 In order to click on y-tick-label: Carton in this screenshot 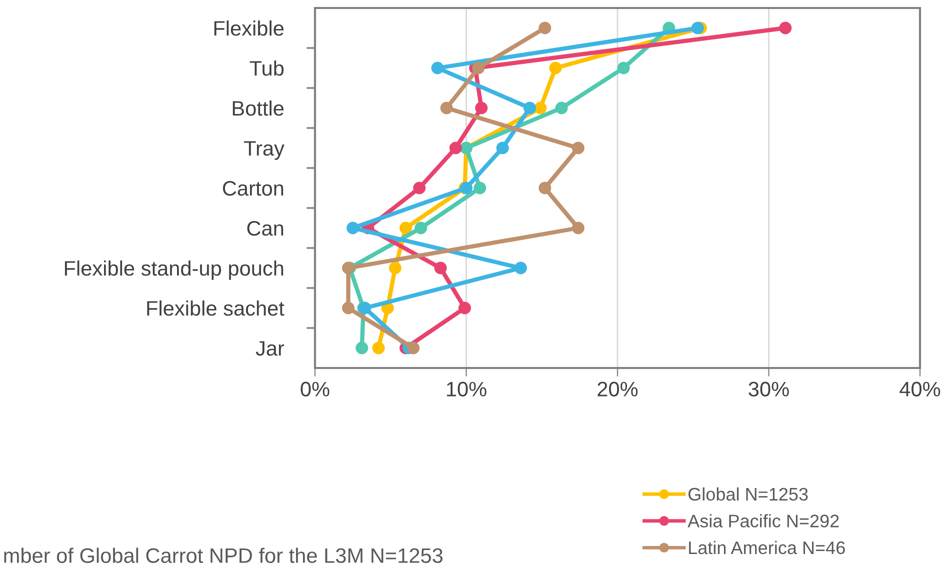, I will do `click(253, 188)`.